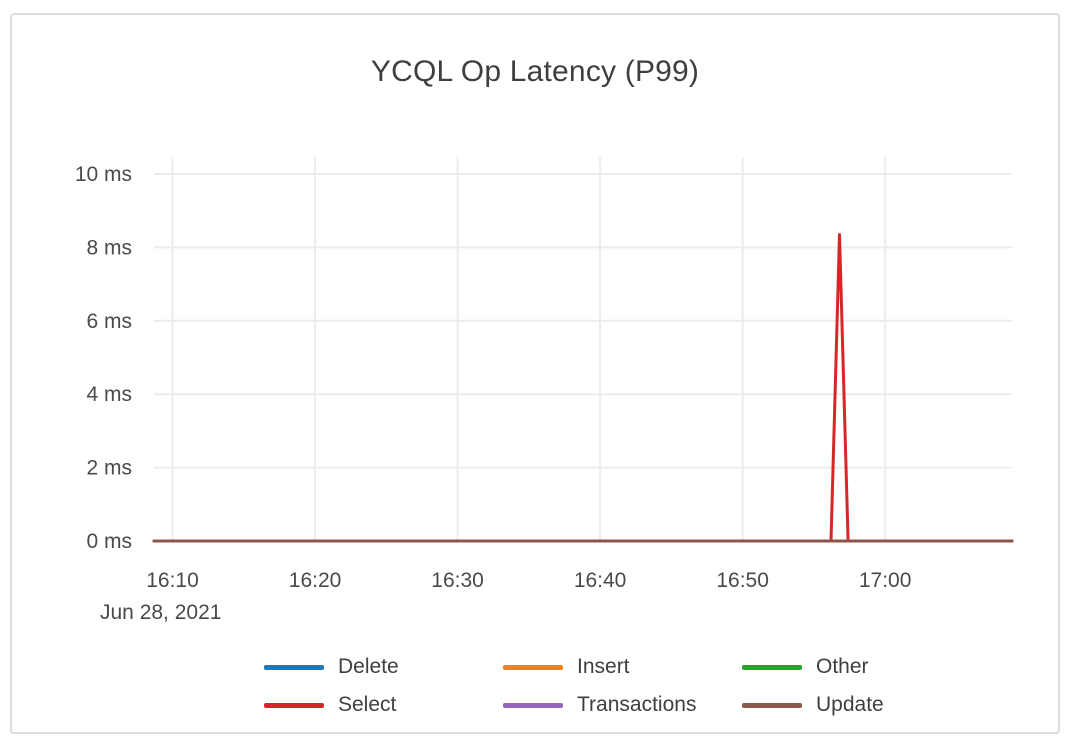  Describe the element at coordinates (813, 667) in the screenshot. I see `legend-item-other: Other` at that location.